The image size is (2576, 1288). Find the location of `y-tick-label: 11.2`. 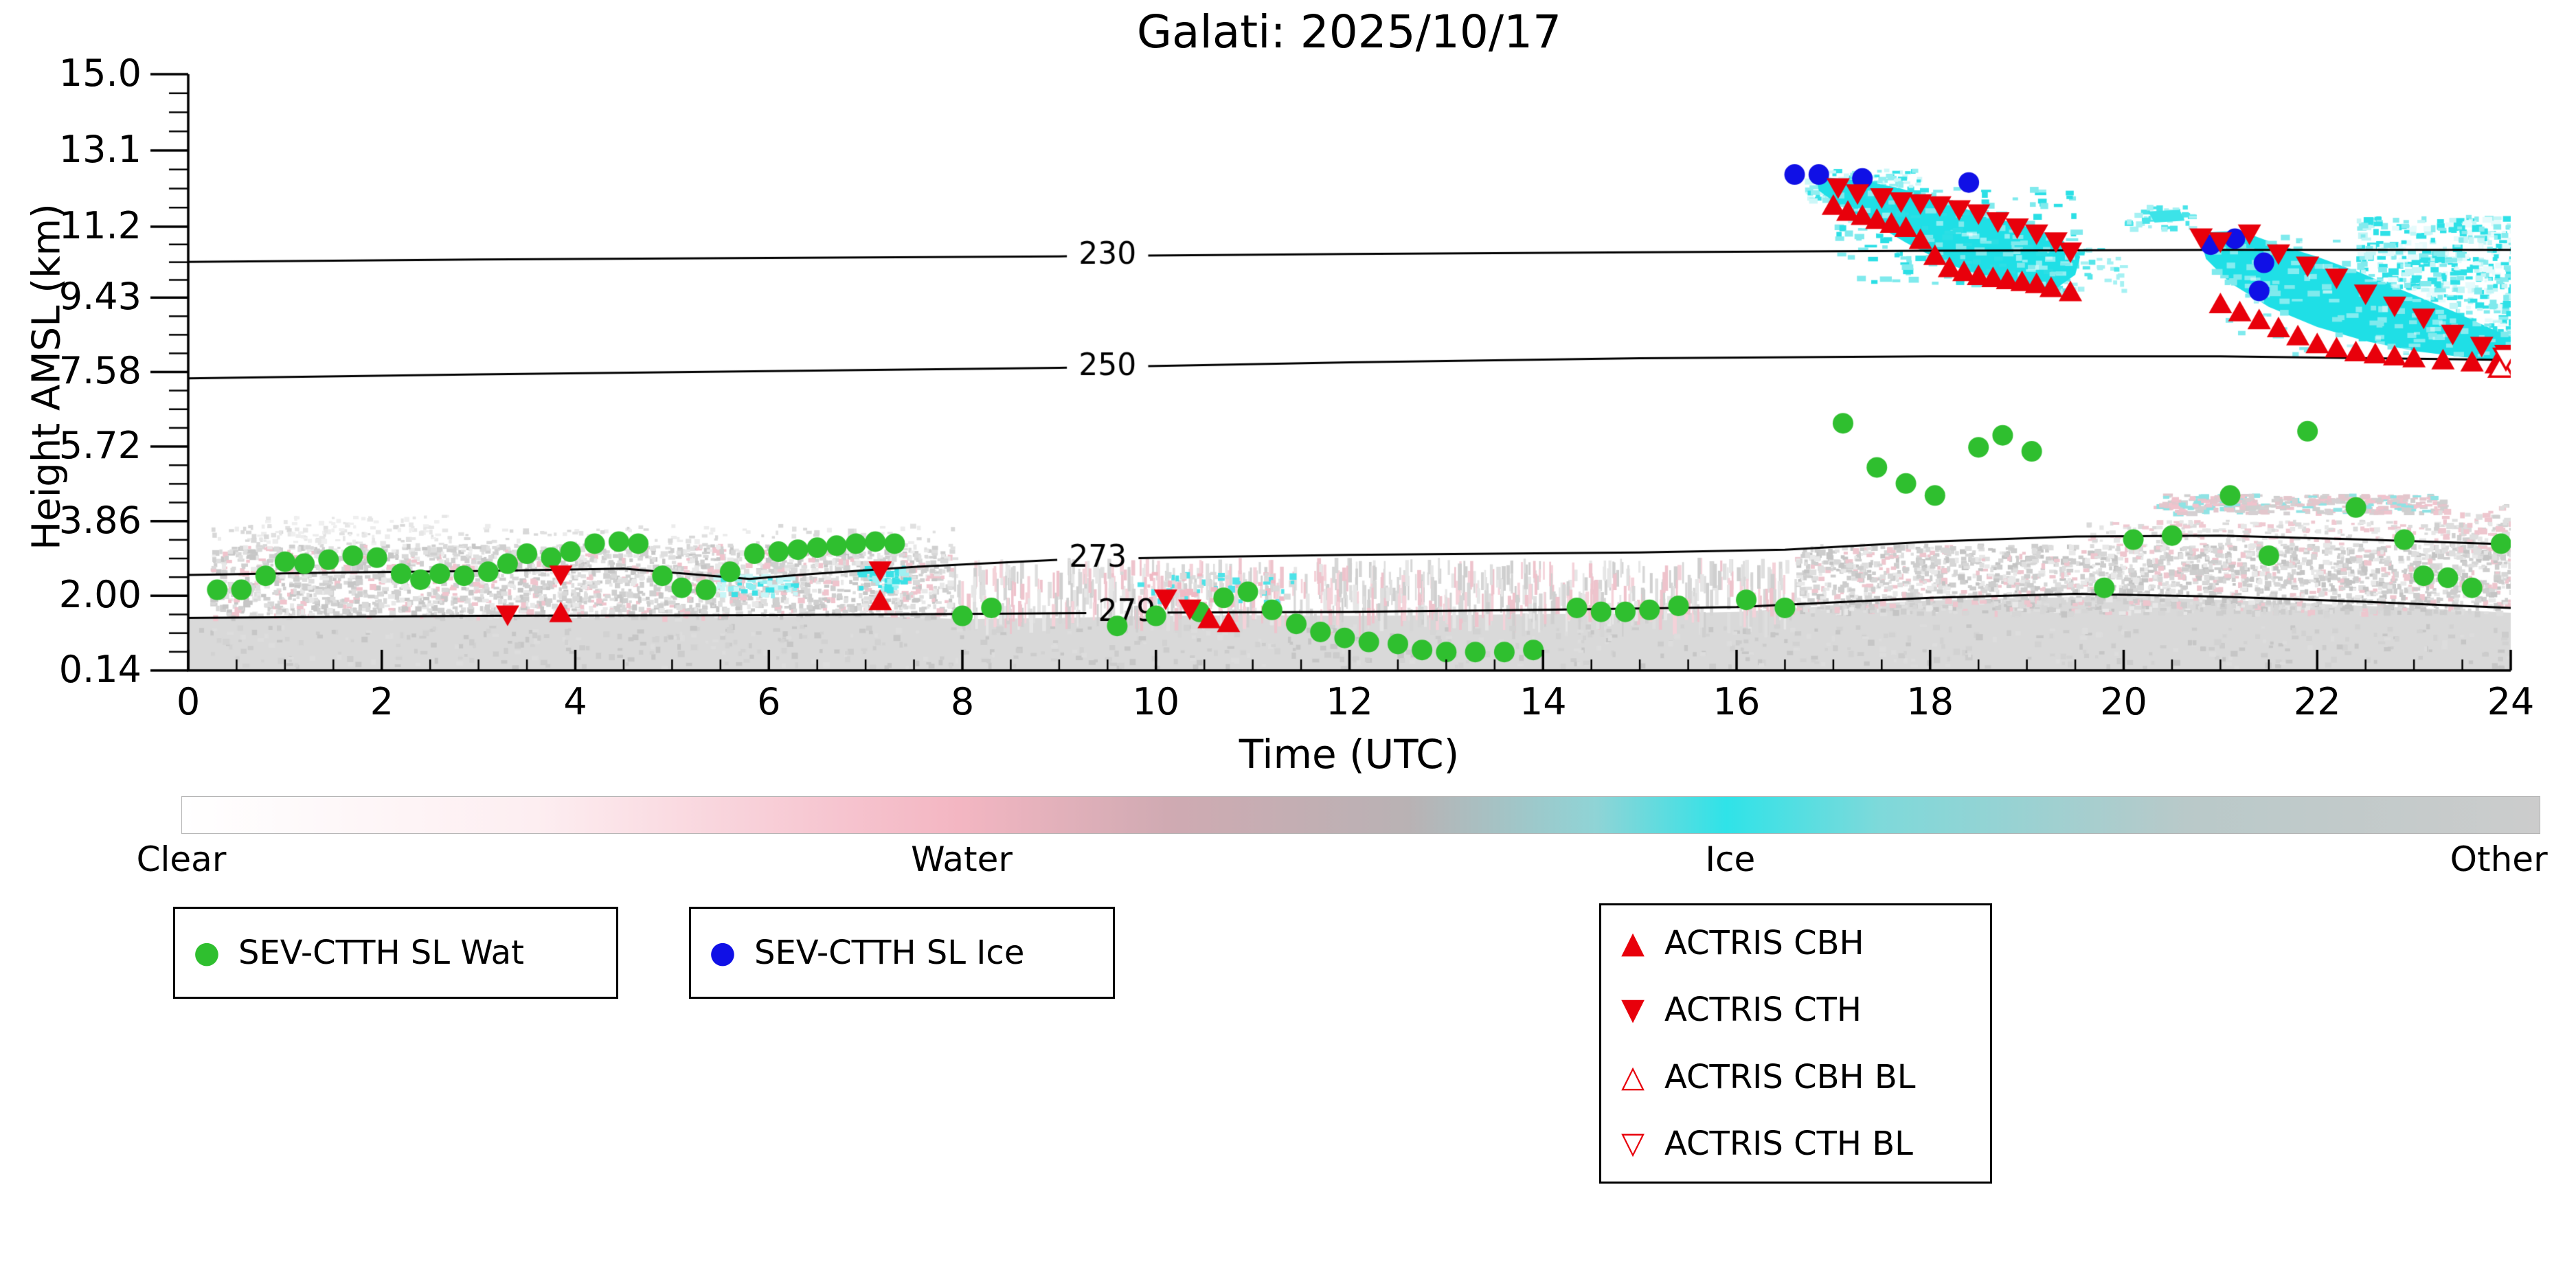

y-tick-label: 11.2 is located at coordinates (100, 225).